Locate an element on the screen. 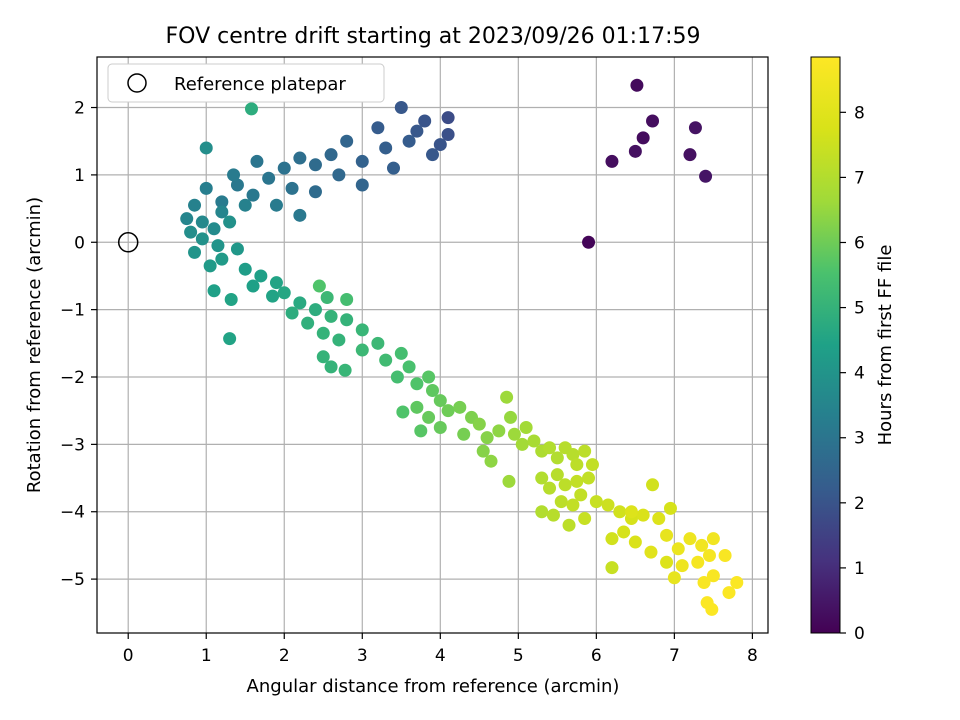 Image resolution: width=960 pixels, height=720 pixels. colorbar-tick-label: 3 is located at coordinates (859, 439).